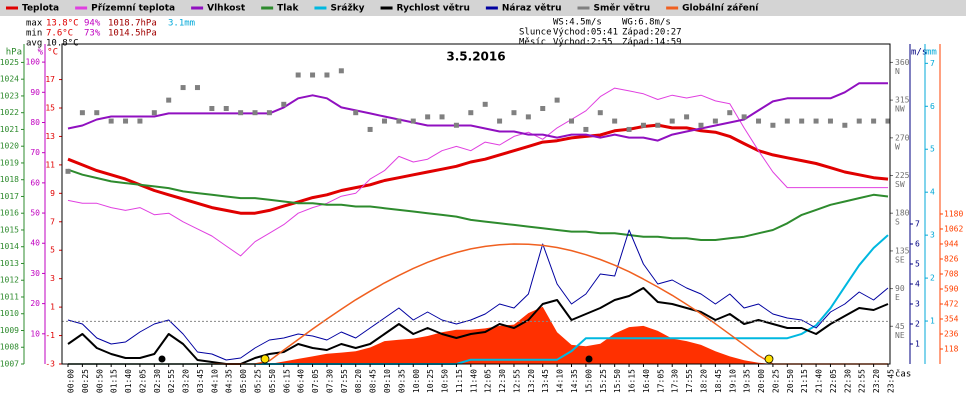  Describe the element at coordinates (92, 24) in the screenshot. I see `stat: 94%` at that location.